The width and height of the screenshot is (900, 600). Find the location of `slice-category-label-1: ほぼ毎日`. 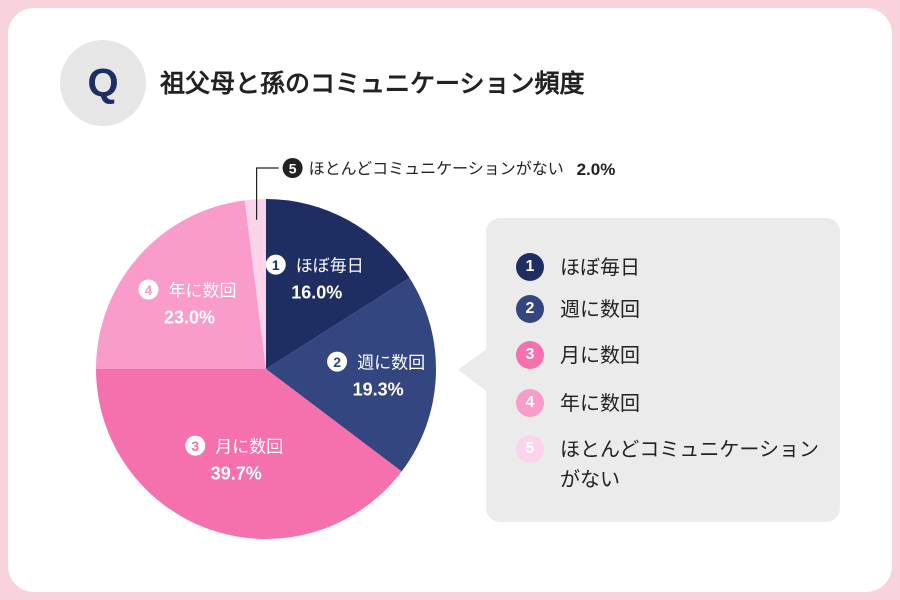

slice-category-label-1: ほぼ毎日 is located at coordinates (330, 267).